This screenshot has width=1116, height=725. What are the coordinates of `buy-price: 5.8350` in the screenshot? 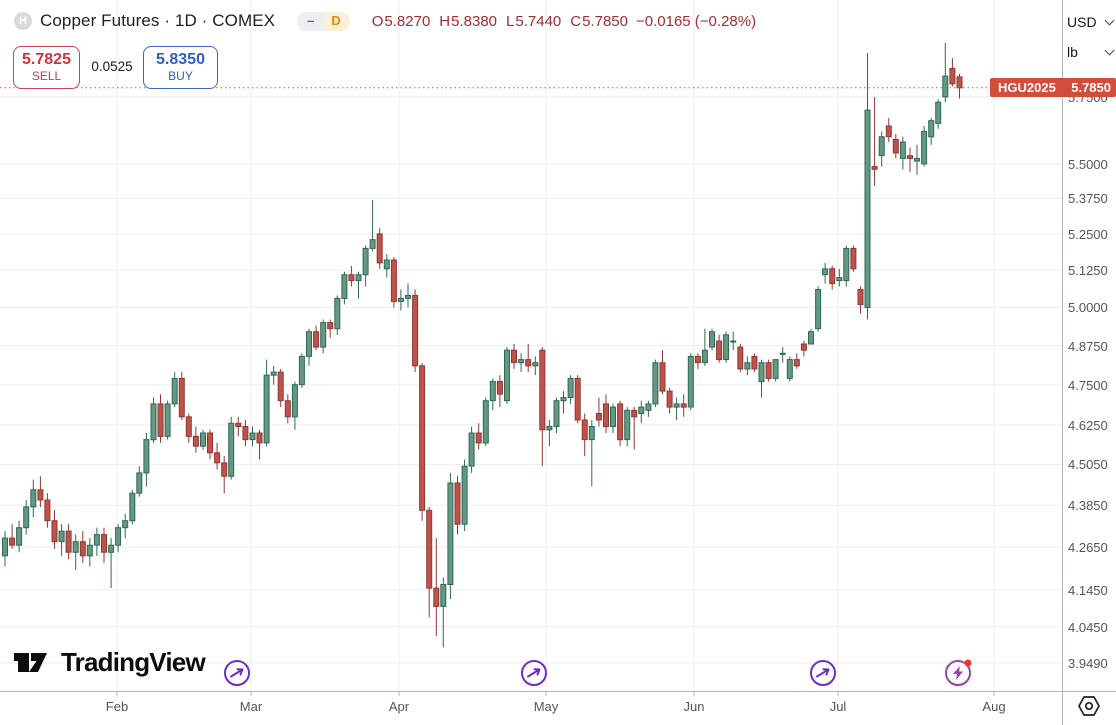 It's located at (180, 60).